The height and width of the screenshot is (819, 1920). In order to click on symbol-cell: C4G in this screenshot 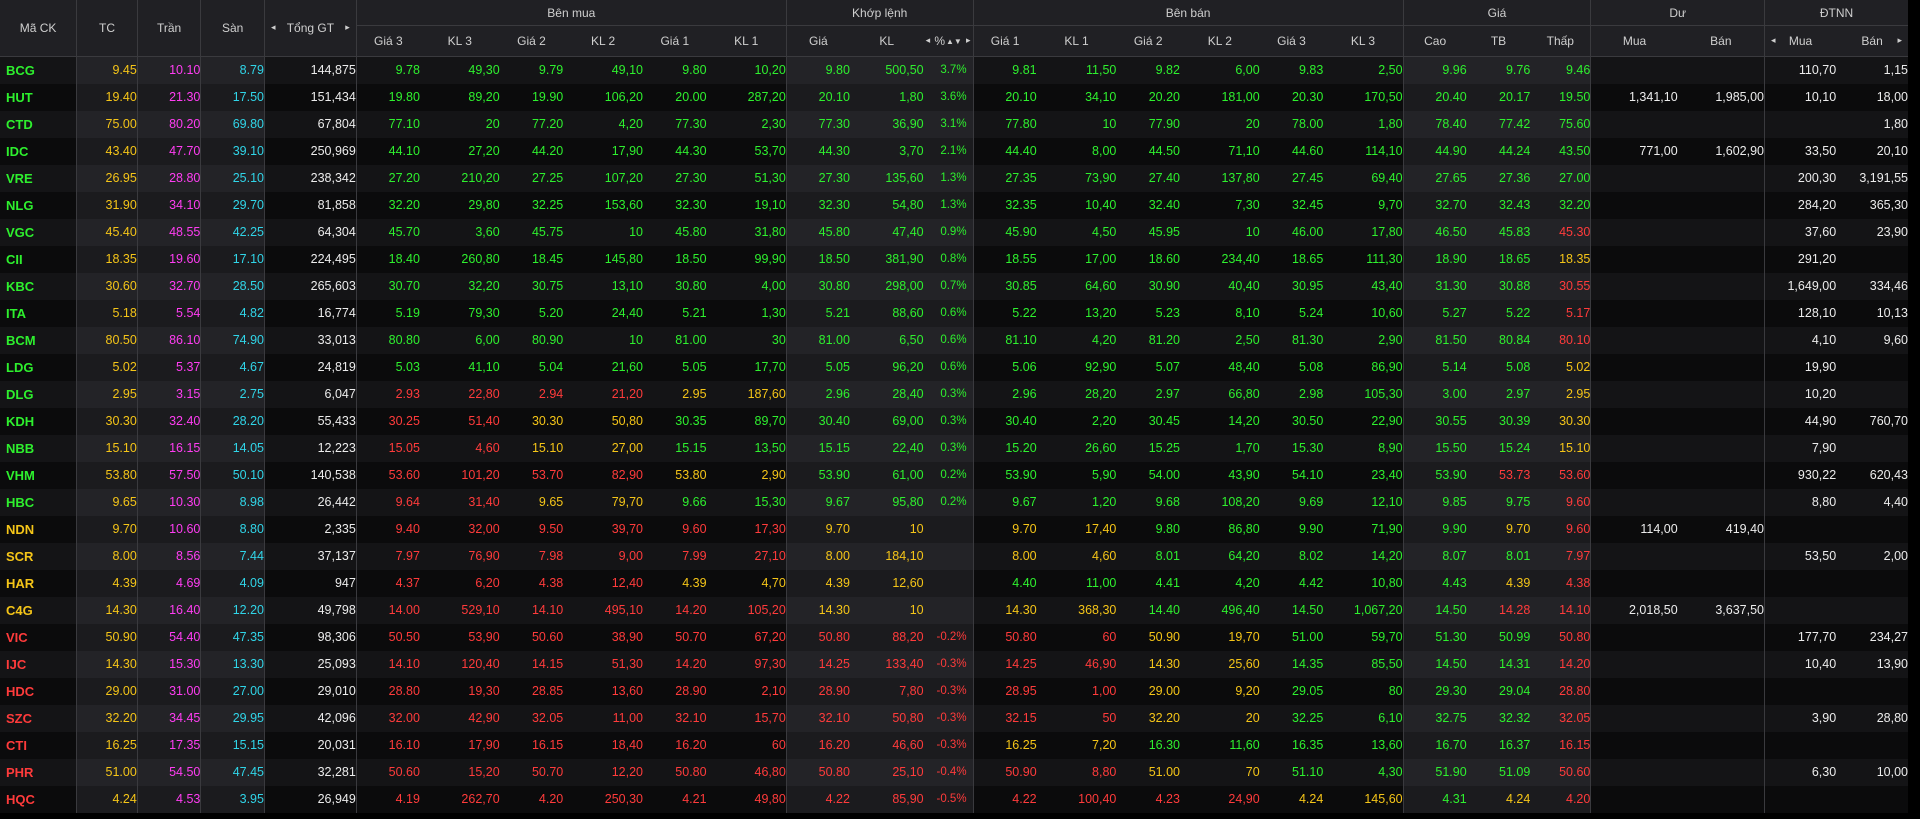, I will do `click(38, 610)`.